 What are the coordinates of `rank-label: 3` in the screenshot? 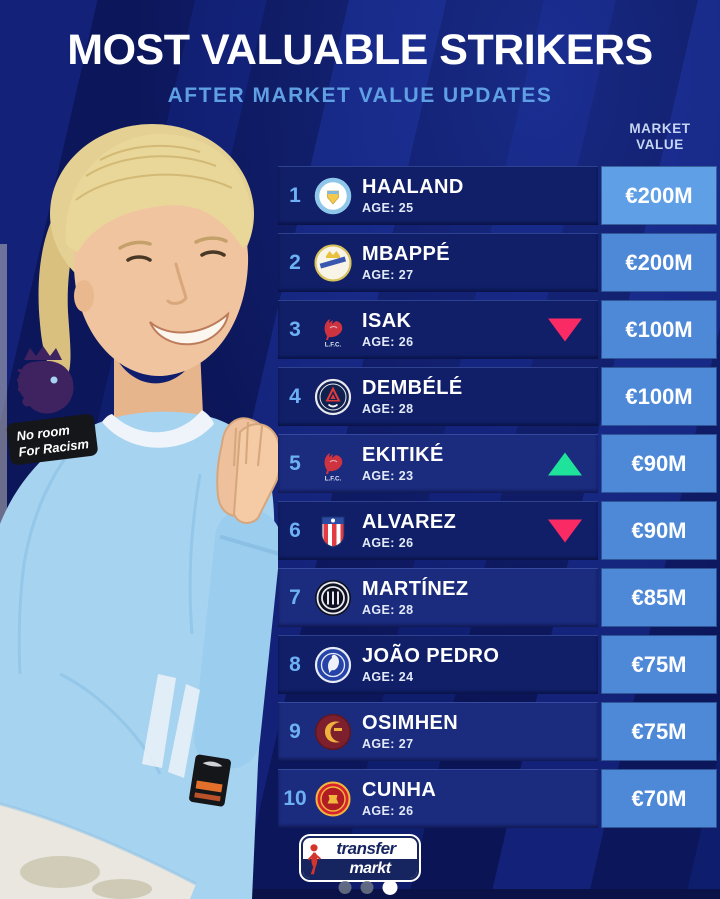 It's located at (295, 329).